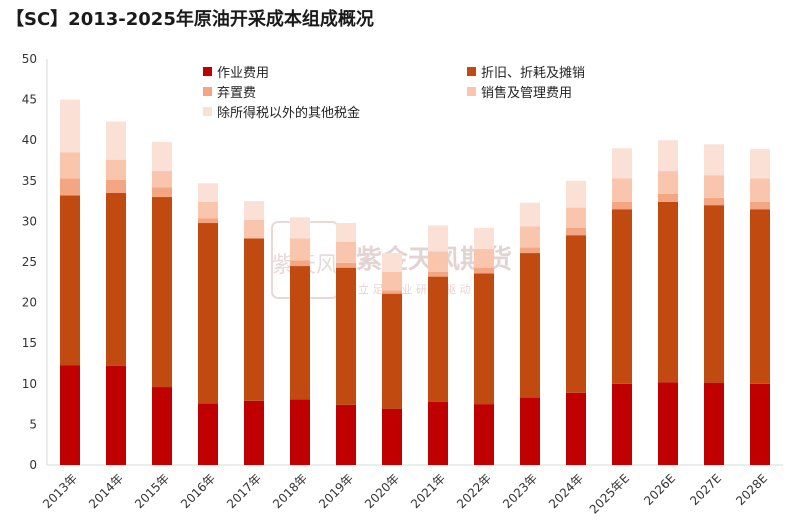 The height and width of the screenshot is (530, 793). I want to click on x-tick-label: 2028E, so click(751, 489).